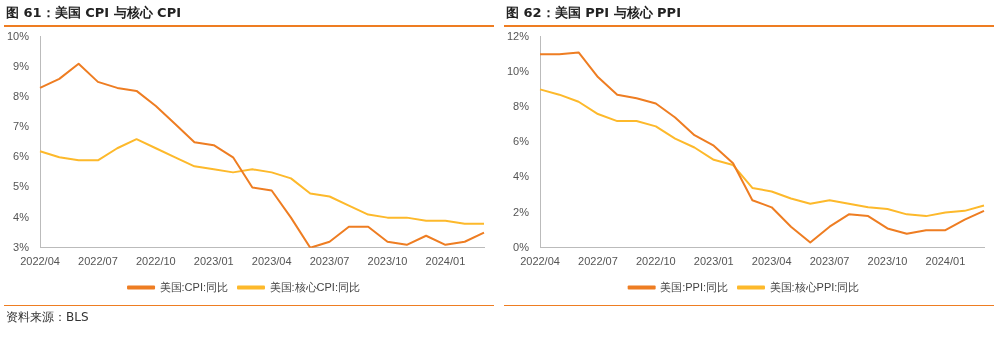  I want to click on chart-title: 图 62：美国 PPI 与核心 PPI, so click(749, 13).